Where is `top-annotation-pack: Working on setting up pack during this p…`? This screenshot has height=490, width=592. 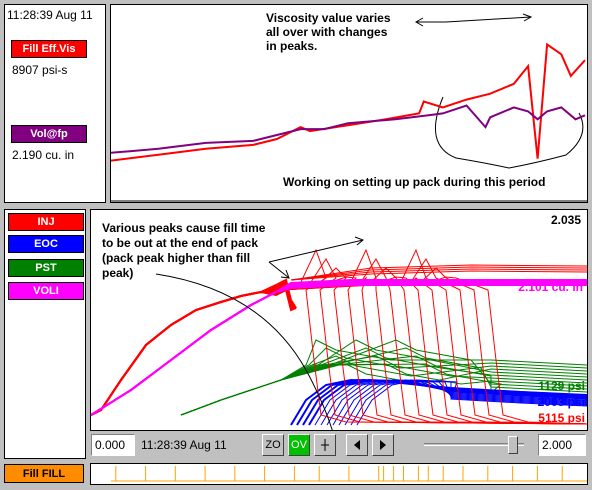
top-annotation-pack: Working on setting up pack during this p… is located at coordinates (414, 182).